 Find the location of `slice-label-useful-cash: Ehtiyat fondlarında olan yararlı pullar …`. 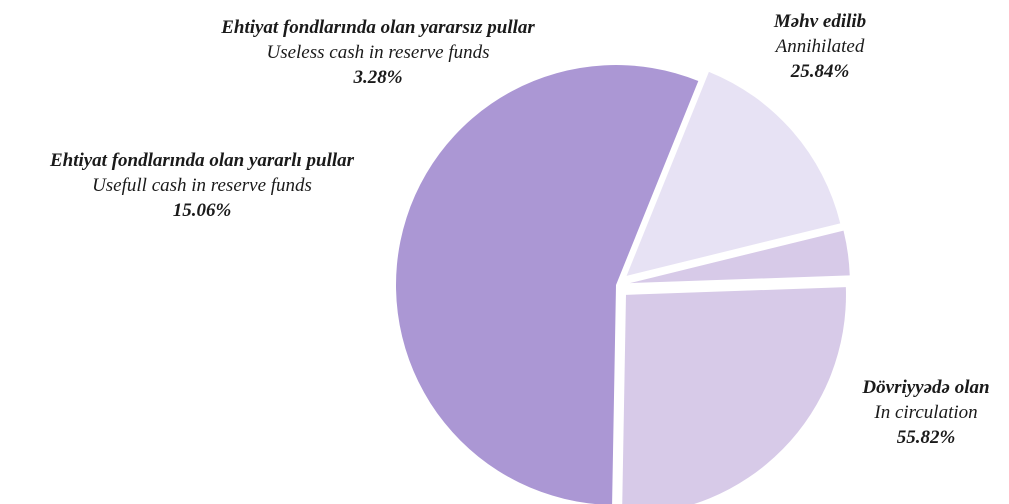

slice-label-useful-cash: Ehtiyat fondlarında olan yararlı pullar … is located at coordinates (202, 185).